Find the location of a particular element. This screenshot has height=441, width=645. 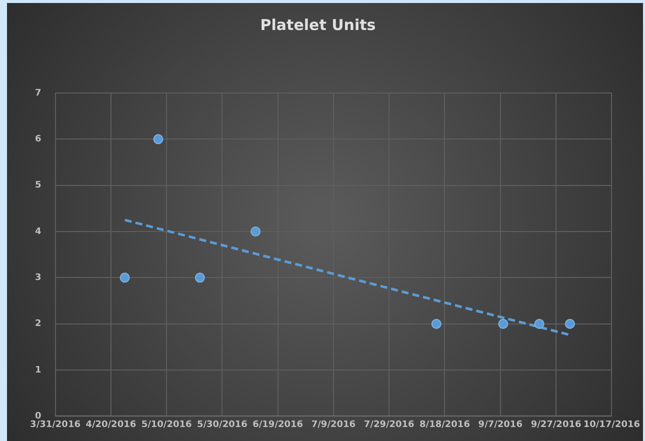

y-tick-label: 7 is located at coordinates (38, 93).